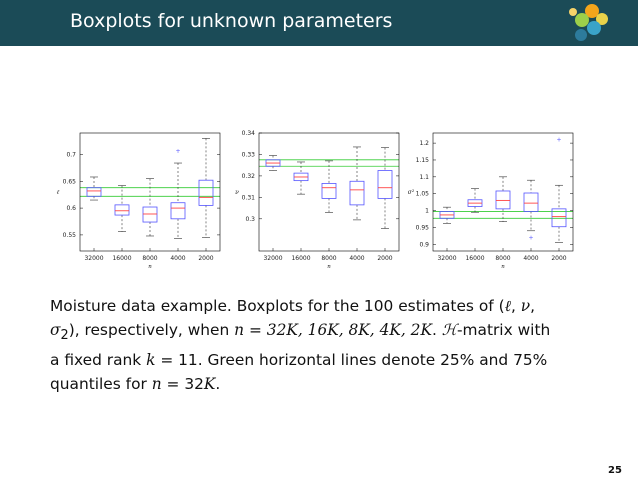  I want to click on y-tick-label: 0.33, so click(249, 154).